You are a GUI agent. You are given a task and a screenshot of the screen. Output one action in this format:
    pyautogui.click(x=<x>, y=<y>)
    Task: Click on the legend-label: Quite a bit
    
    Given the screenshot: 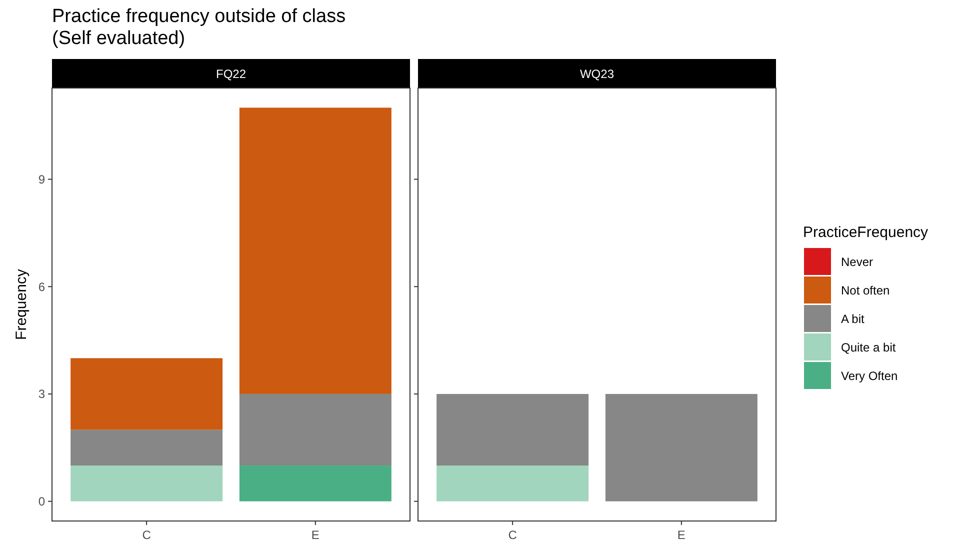 What is the action you would take?
    pyautogui.click(x=868, y=347)
    